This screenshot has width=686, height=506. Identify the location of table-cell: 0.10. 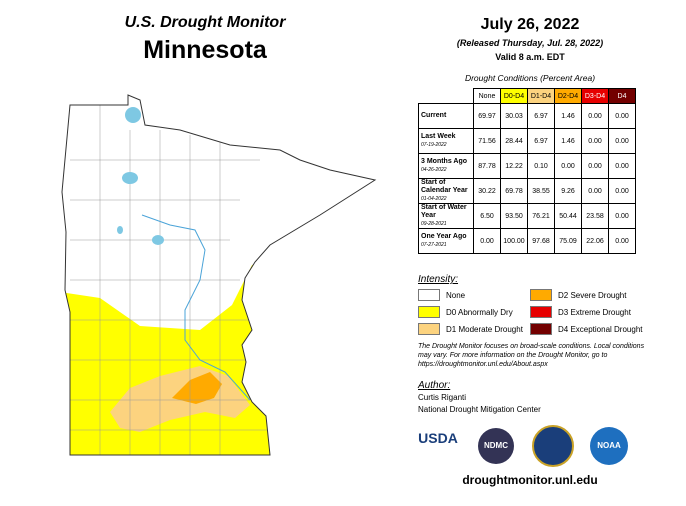
(541, 166).